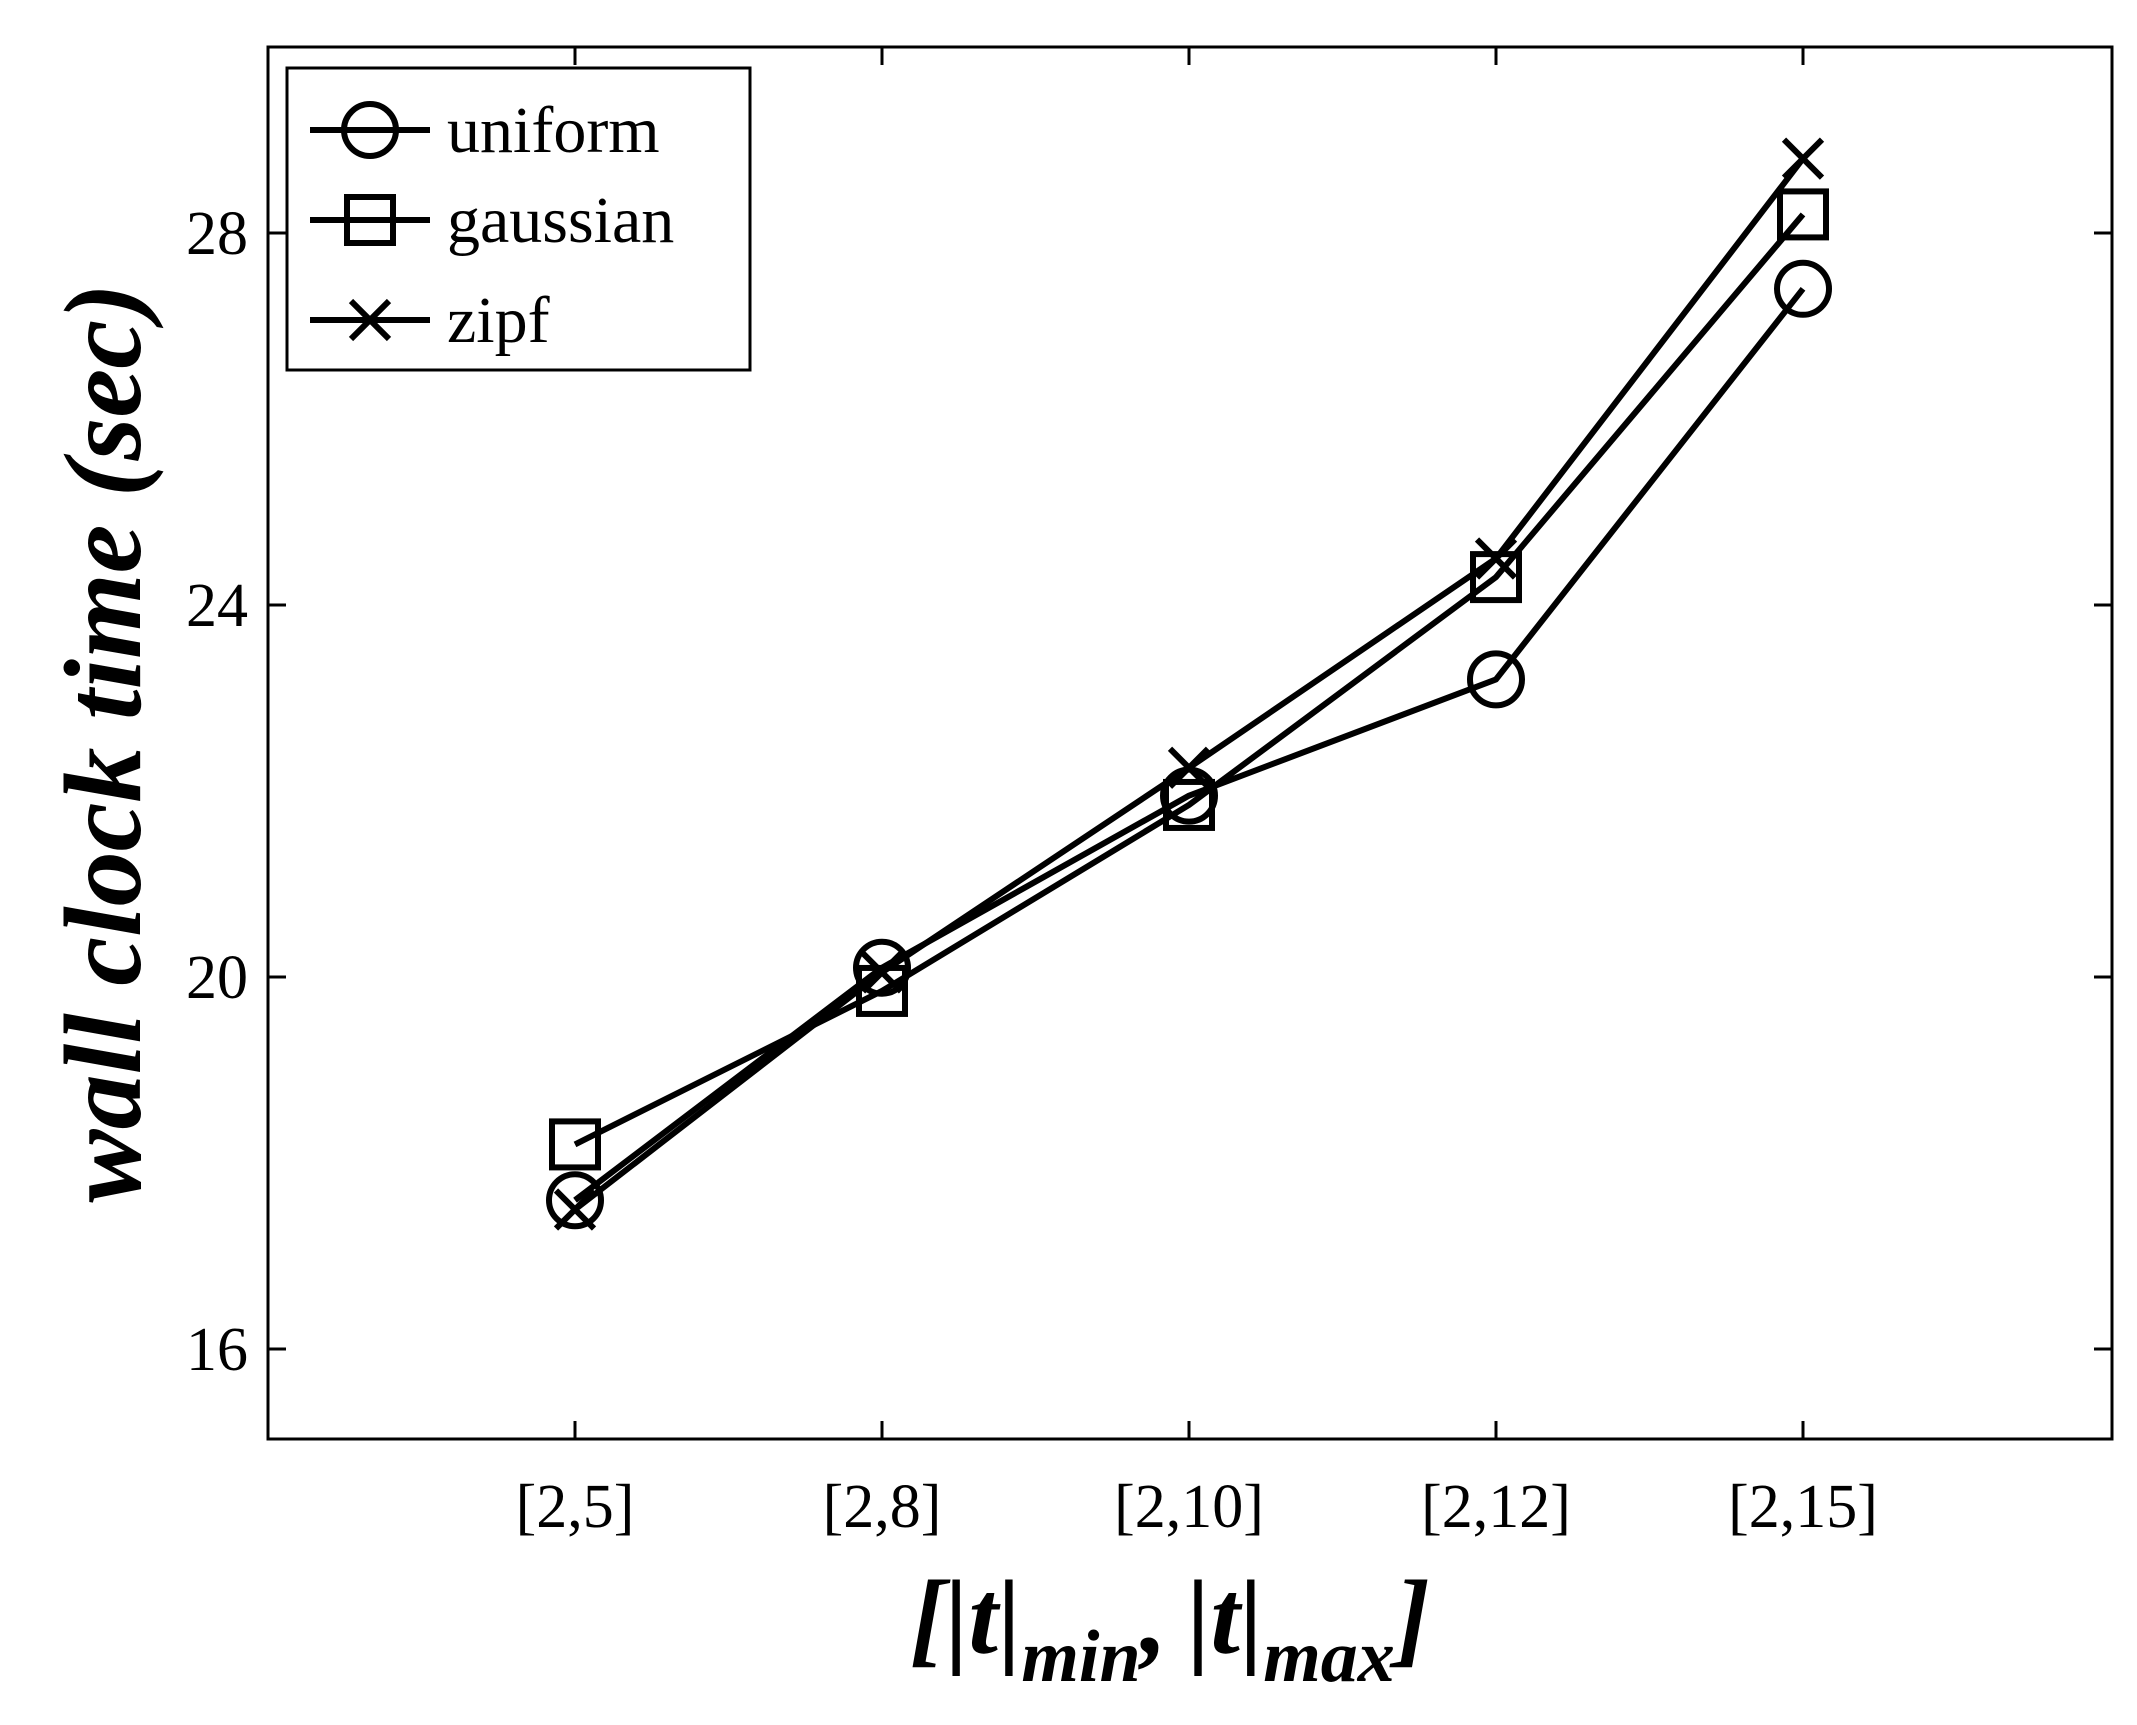 The height and width of the screenshot is (1725, 2137). Describe the element at coordinates (217, 234) in the screenshot. I see `y-tick-label: 28` at that location.